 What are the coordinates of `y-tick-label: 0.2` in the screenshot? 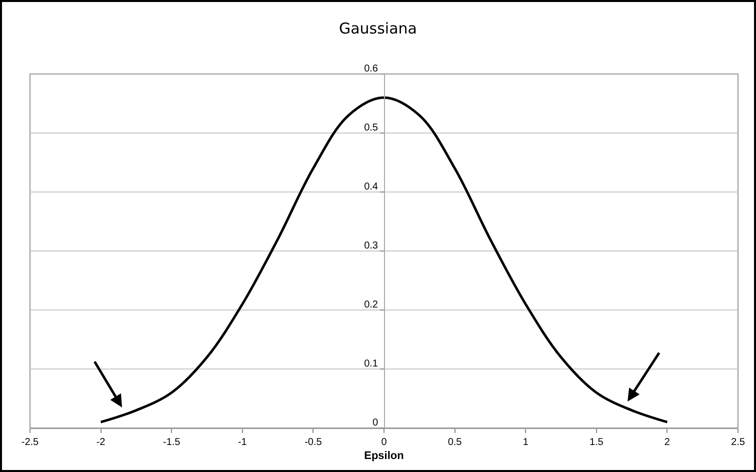 It's located at (371, 305).